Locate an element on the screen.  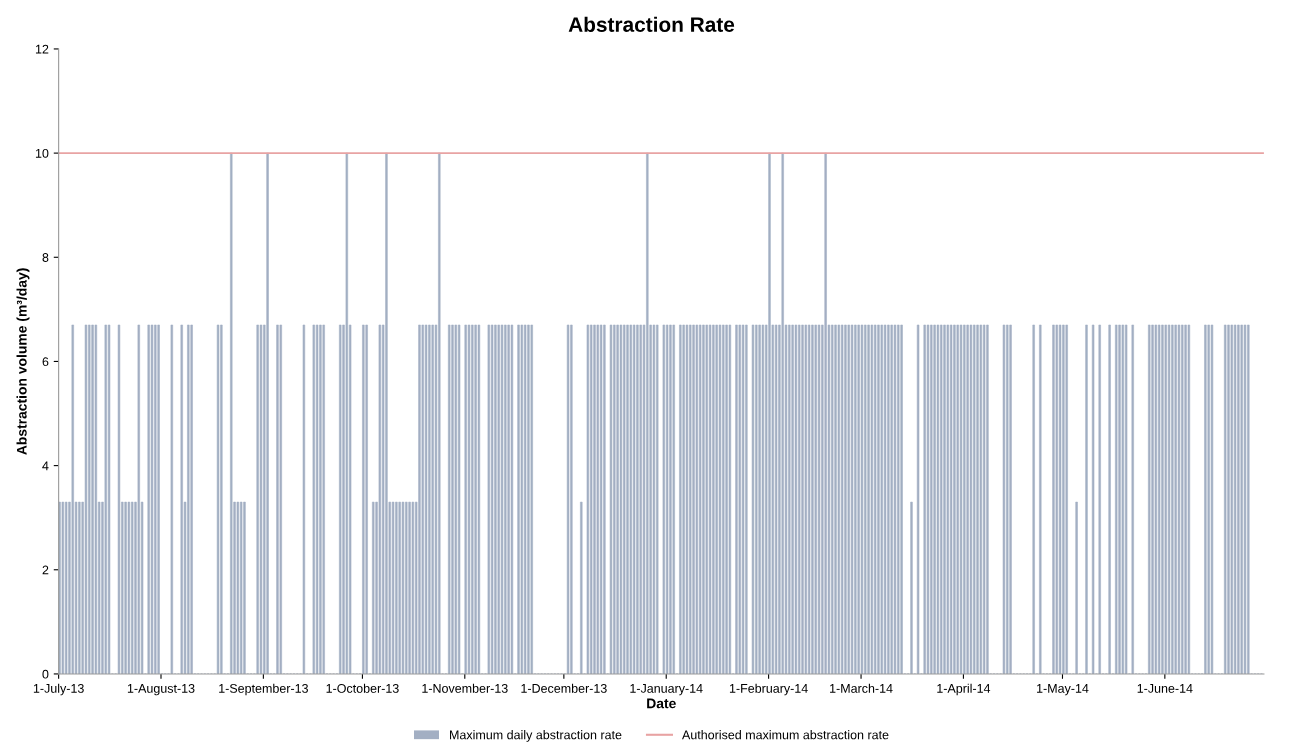
x-tick-label: 1-November-13 is located at coordinates (465, 688).